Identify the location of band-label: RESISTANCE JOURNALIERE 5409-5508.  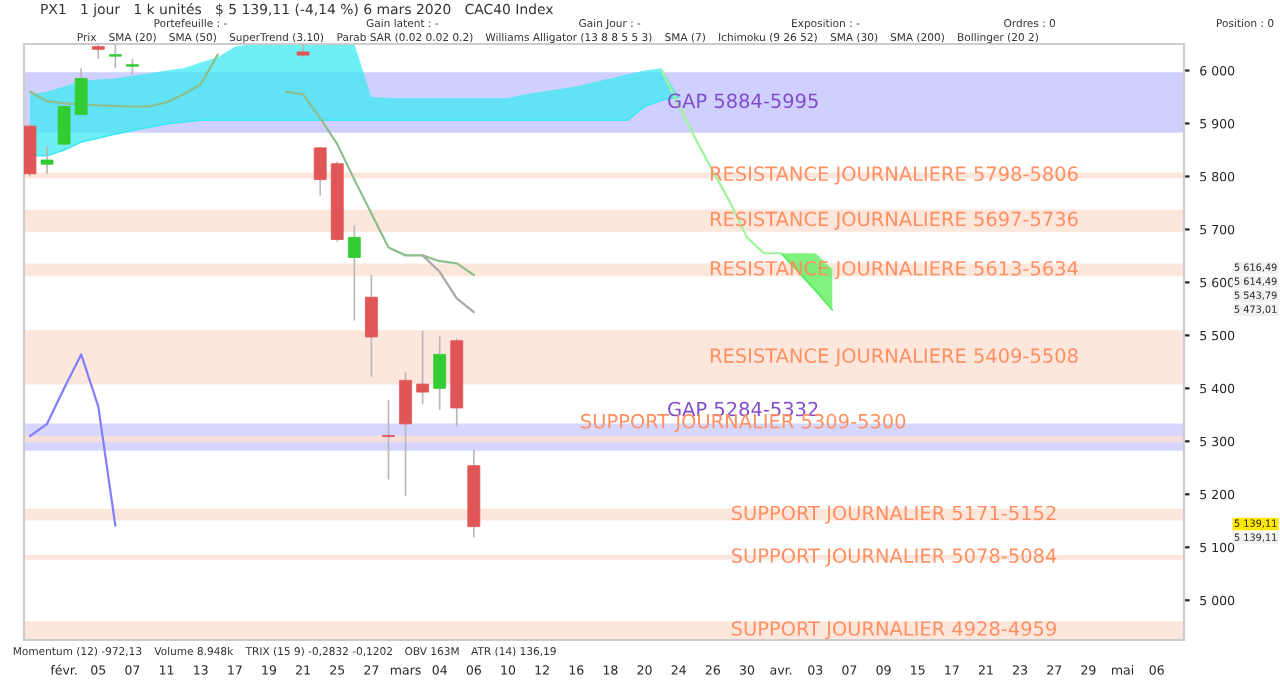
(894, 357).